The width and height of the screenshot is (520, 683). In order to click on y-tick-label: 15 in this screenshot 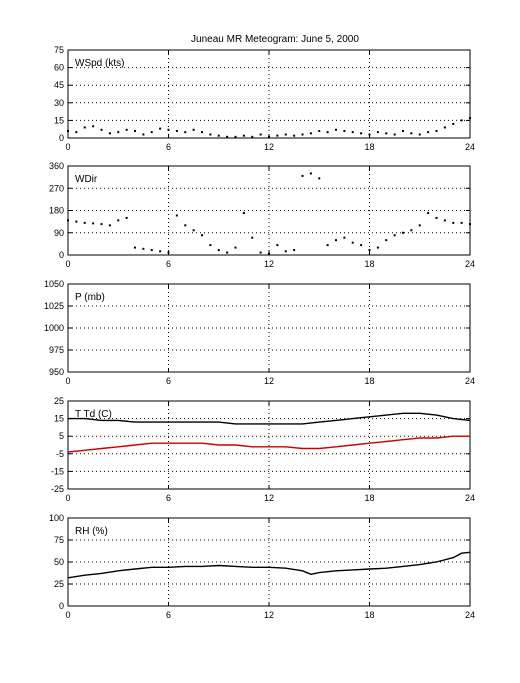, I will do `click(59, 419)`.